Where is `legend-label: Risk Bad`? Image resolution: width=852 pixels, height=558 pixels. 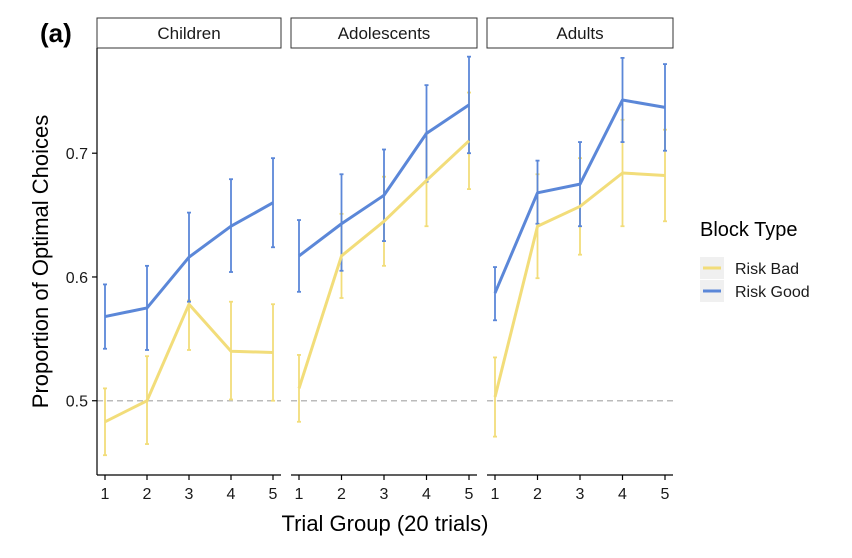 legend-label: Risk Bad is located at coordinates (767, 269).